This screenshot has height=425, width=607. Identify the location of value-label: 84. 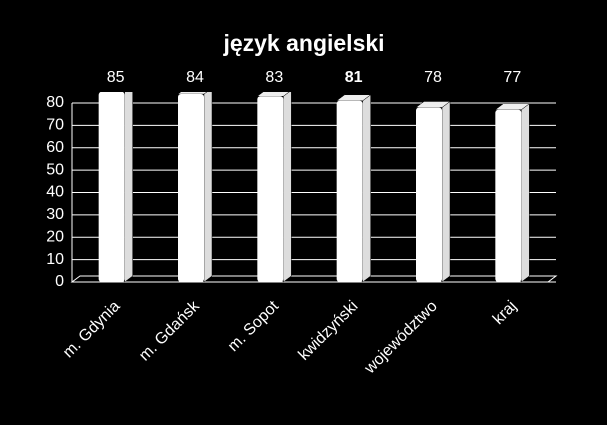
(195, 77).